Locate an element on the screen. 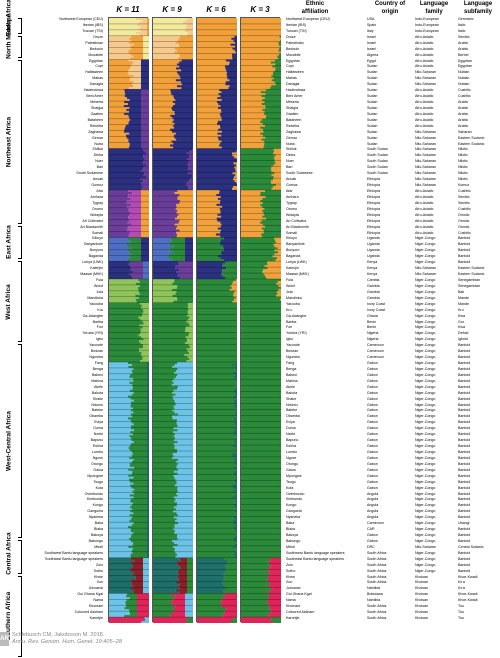 This screenshot has width=500, height=658. ancestry-segment-purple is located at coordinates (191, 181).